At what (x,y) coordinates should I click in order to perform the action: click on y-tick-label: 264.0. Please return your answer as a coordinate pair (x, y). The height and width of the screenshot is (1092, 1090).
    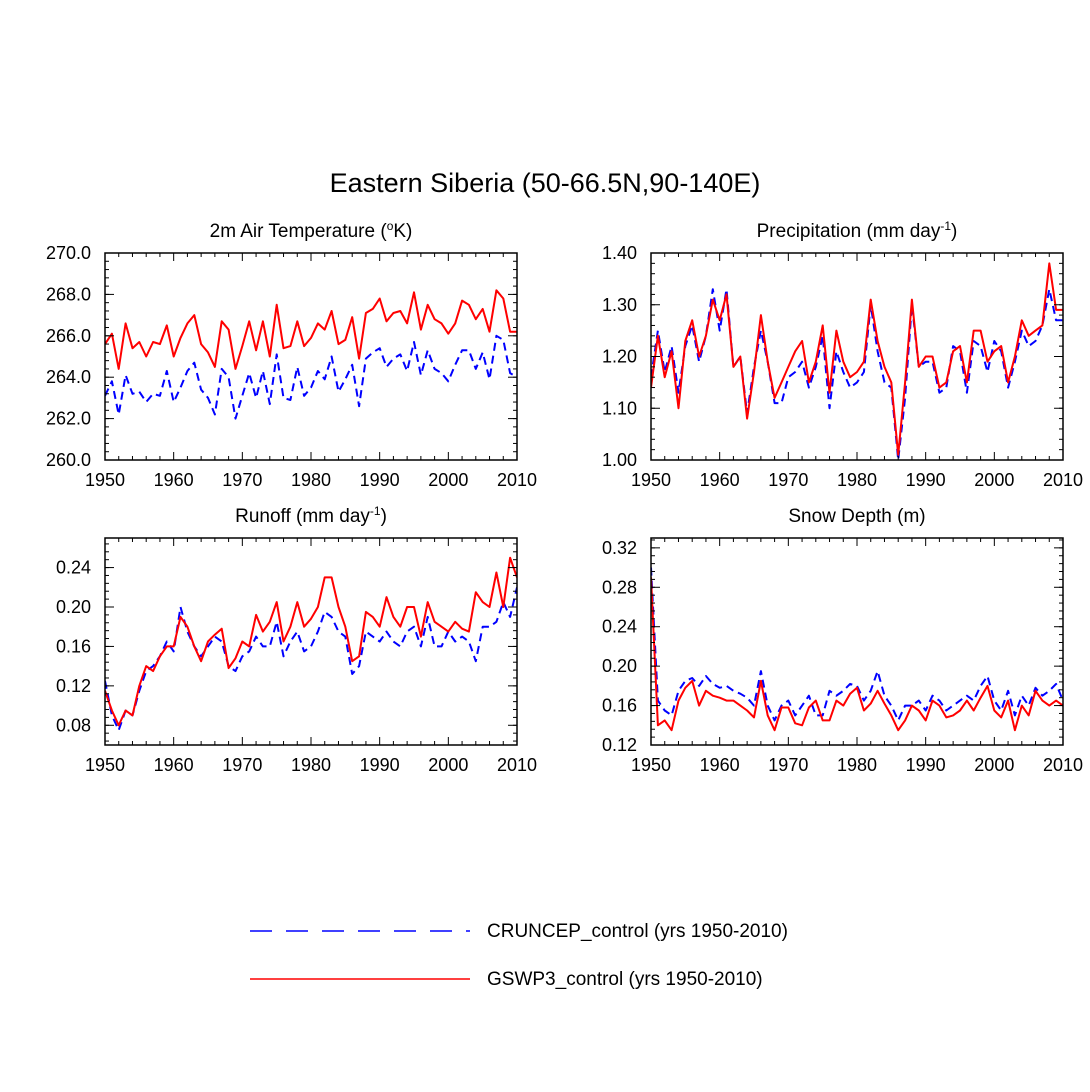
    Looking at the image, I should click on (68, 377).